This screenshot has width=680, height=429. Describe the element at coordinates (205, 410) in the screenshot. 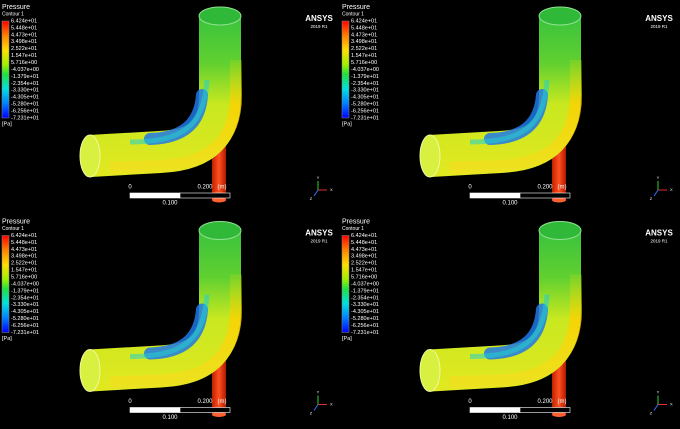

I see `scale-bar-black` at that location.